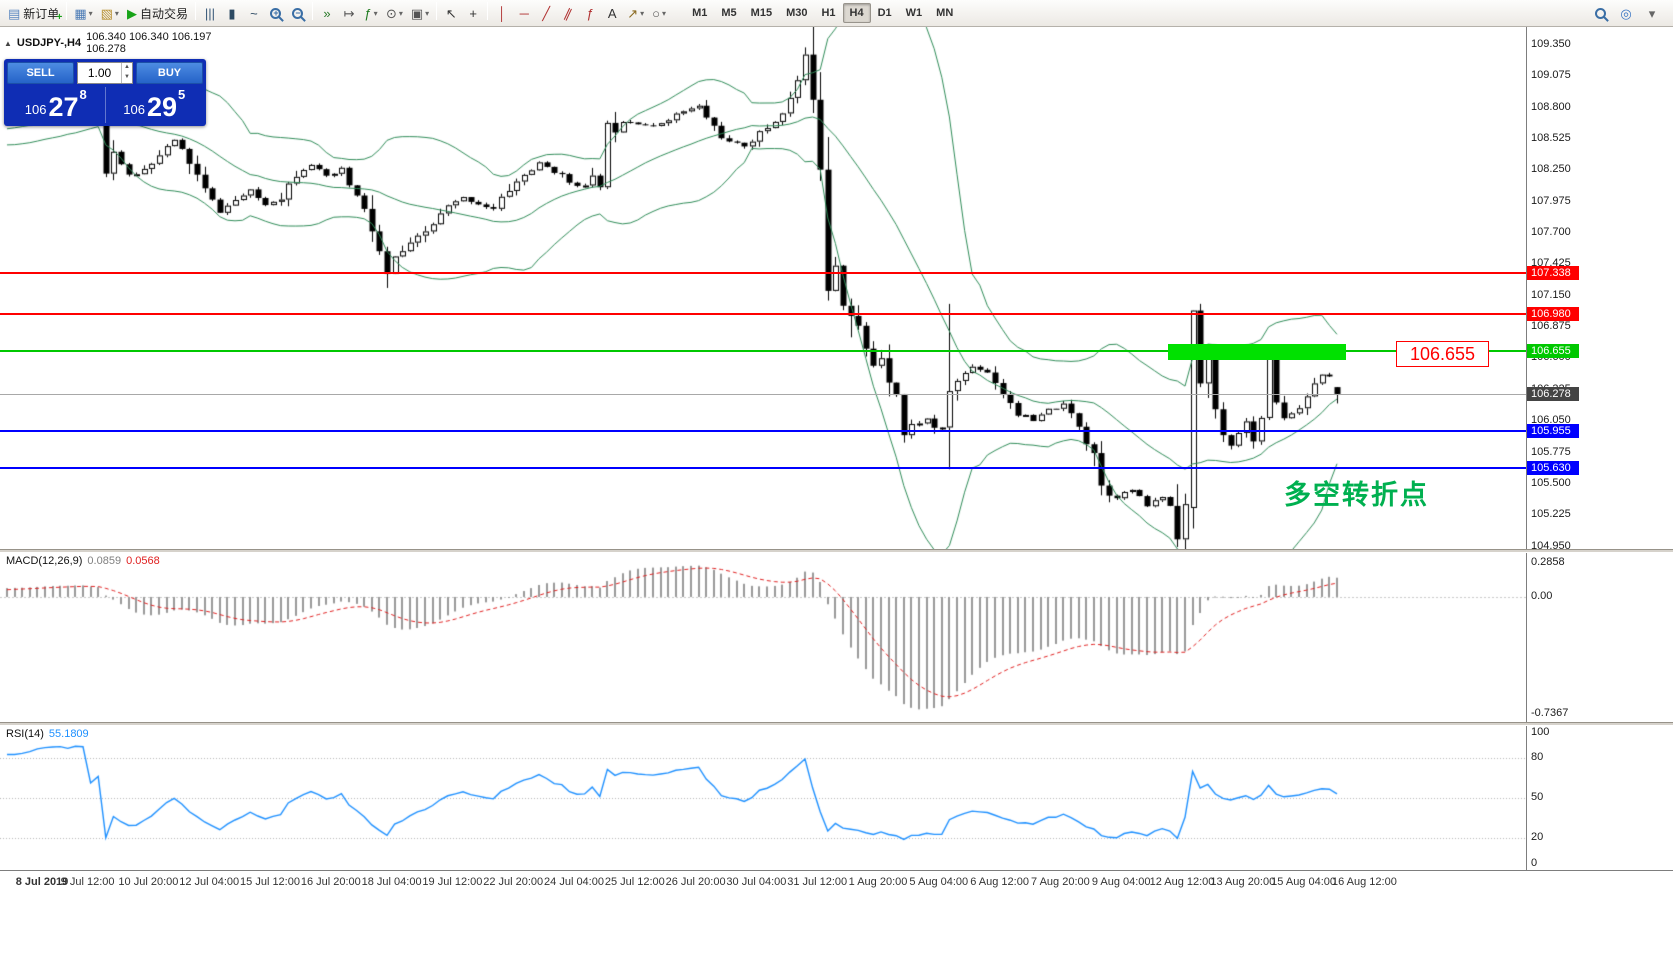  Describe the element at coordinates (1551, 169) in the screenshot. I see `price-axis-label: 108.250` at that location.